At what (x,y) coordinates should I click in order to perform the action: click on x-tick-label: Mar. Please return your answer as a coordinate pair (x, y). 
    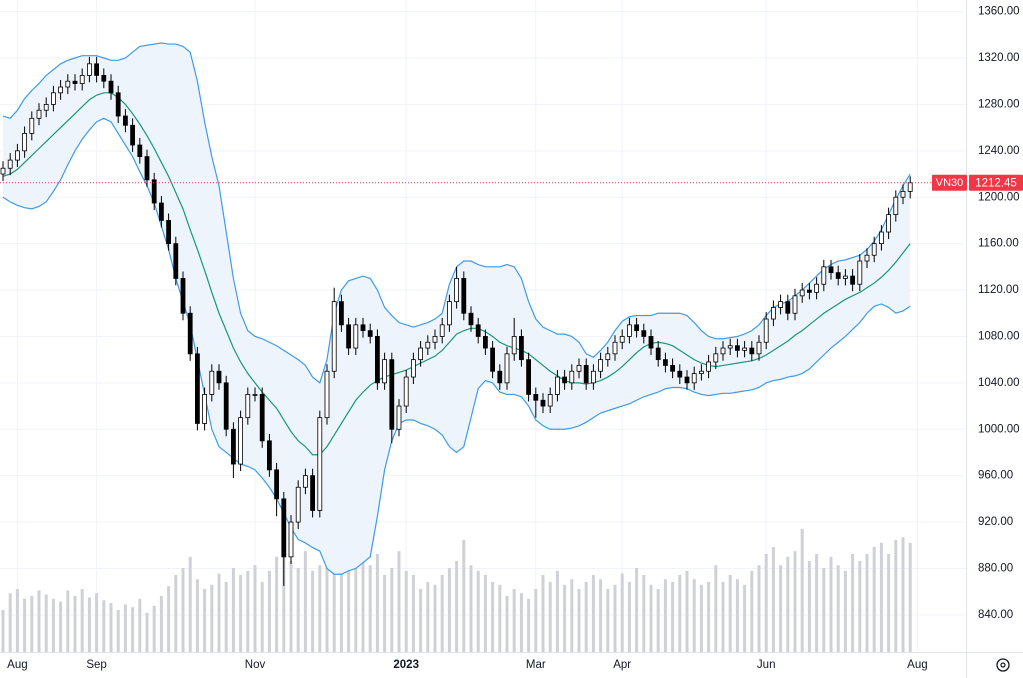
    Looking at the image, I should click on (536, 665).